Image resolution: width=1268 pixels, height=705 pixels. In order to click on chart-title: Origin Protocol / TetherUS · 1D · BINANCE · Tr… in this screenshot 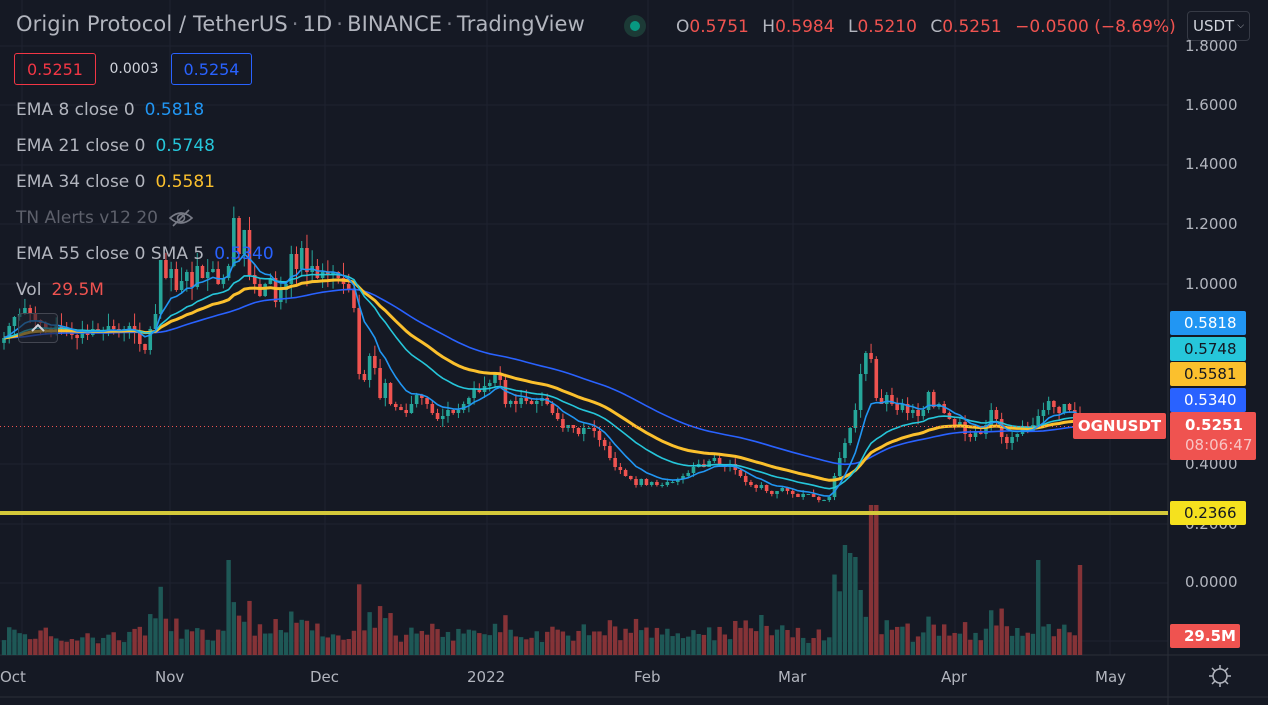, I will do `click(300, 24)`.